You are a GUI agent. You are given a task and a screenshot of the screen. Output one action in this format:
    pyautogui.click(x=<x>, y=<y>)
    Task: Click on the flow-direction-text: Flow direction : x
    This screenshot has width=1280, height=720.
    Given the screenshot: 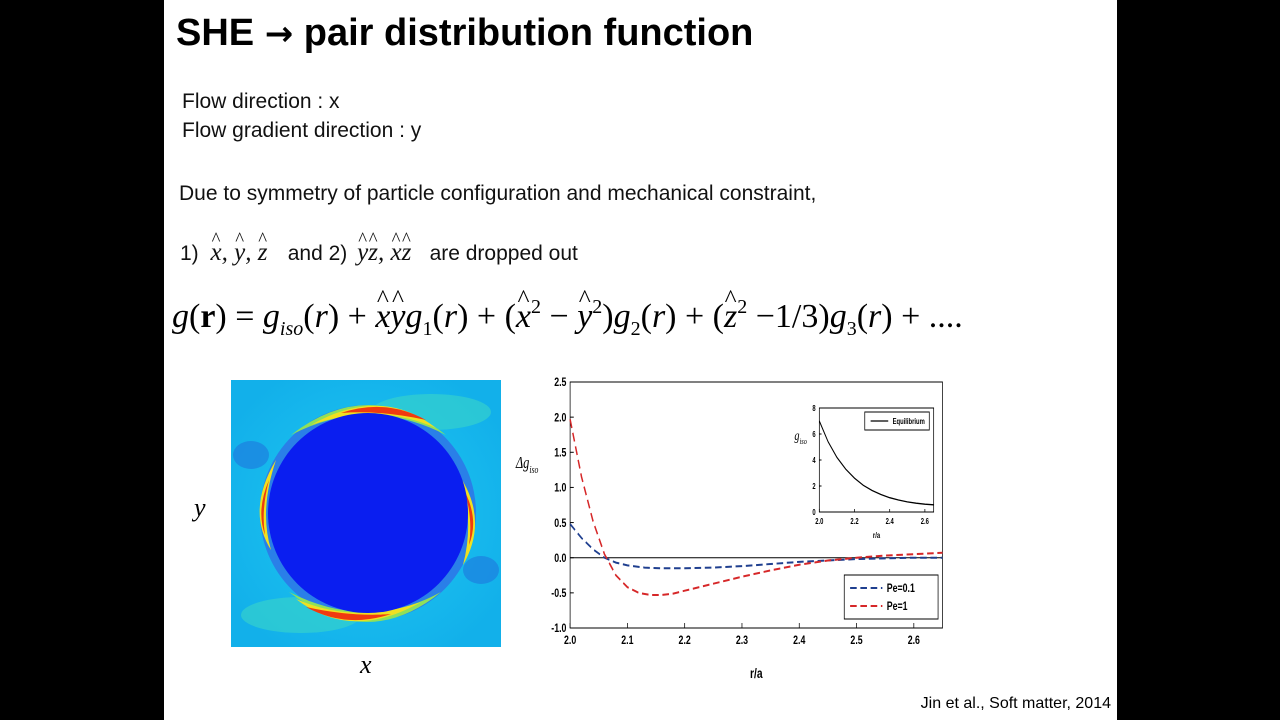 What is the action you would take?
    pyautogui.click(x=261, y=101)
    